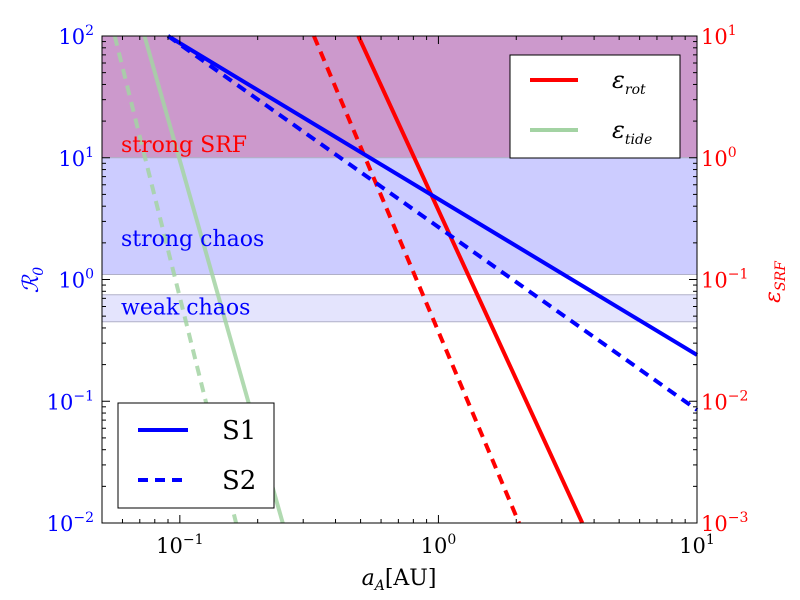  I want to click on region-label: weak chaos, so click(185, 308).